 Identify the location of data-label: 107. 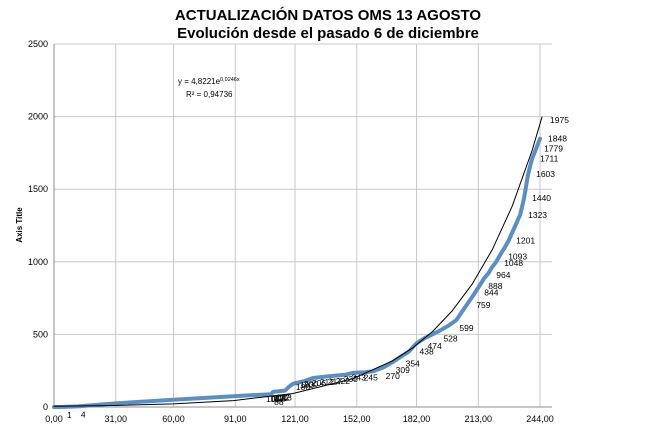
(277, 398).